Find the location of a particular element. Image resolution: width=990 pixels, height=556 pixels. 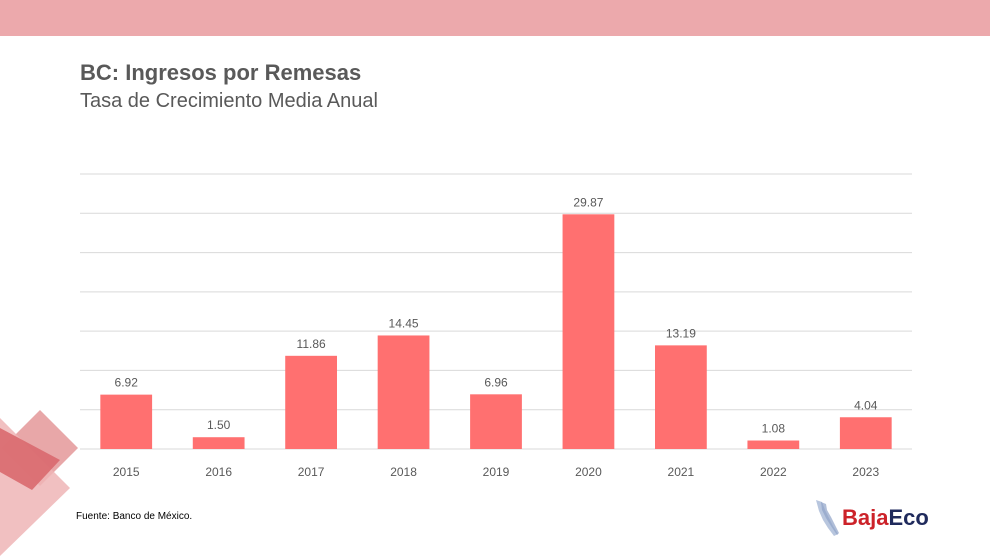

data-label: 29.87 is located at coordinates (588, 202).